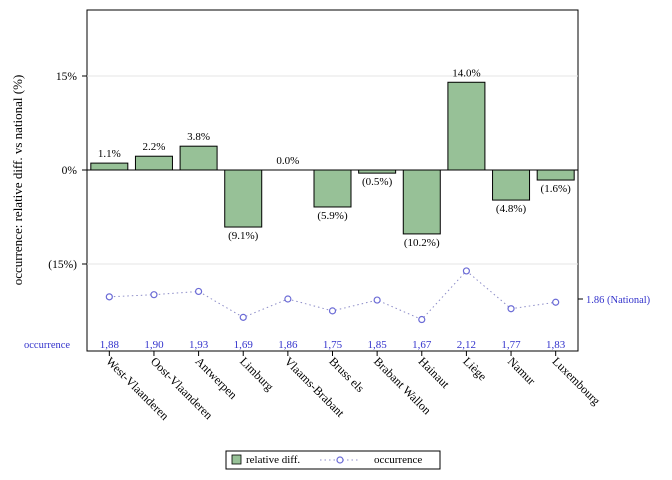 Image resolution: width=672 pixels, height=480 pixels. I want to click on legend: relative diff. occurrence, so click(333, 460).